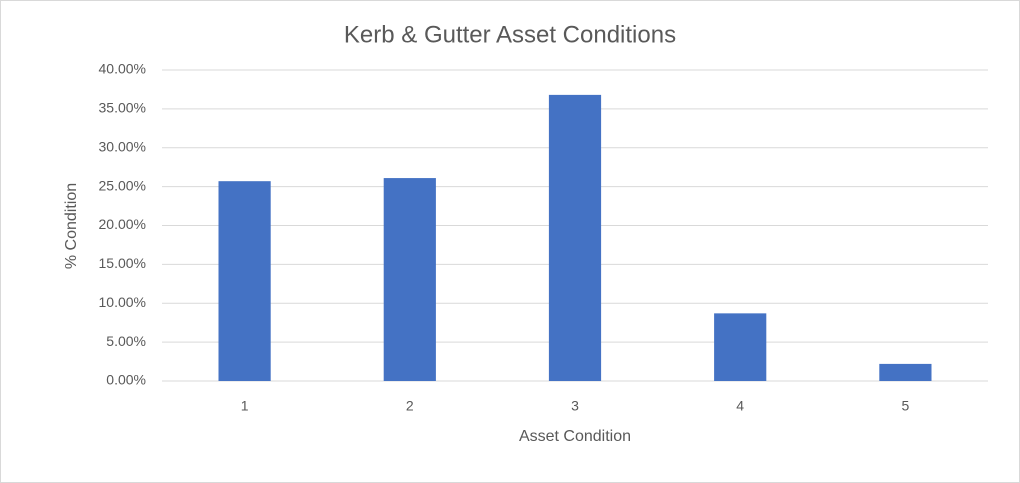 Image resolution: width=1020 pixels, height=483 pixels. I want to click on y-tick-label: 35.00%, so click(122, 108).